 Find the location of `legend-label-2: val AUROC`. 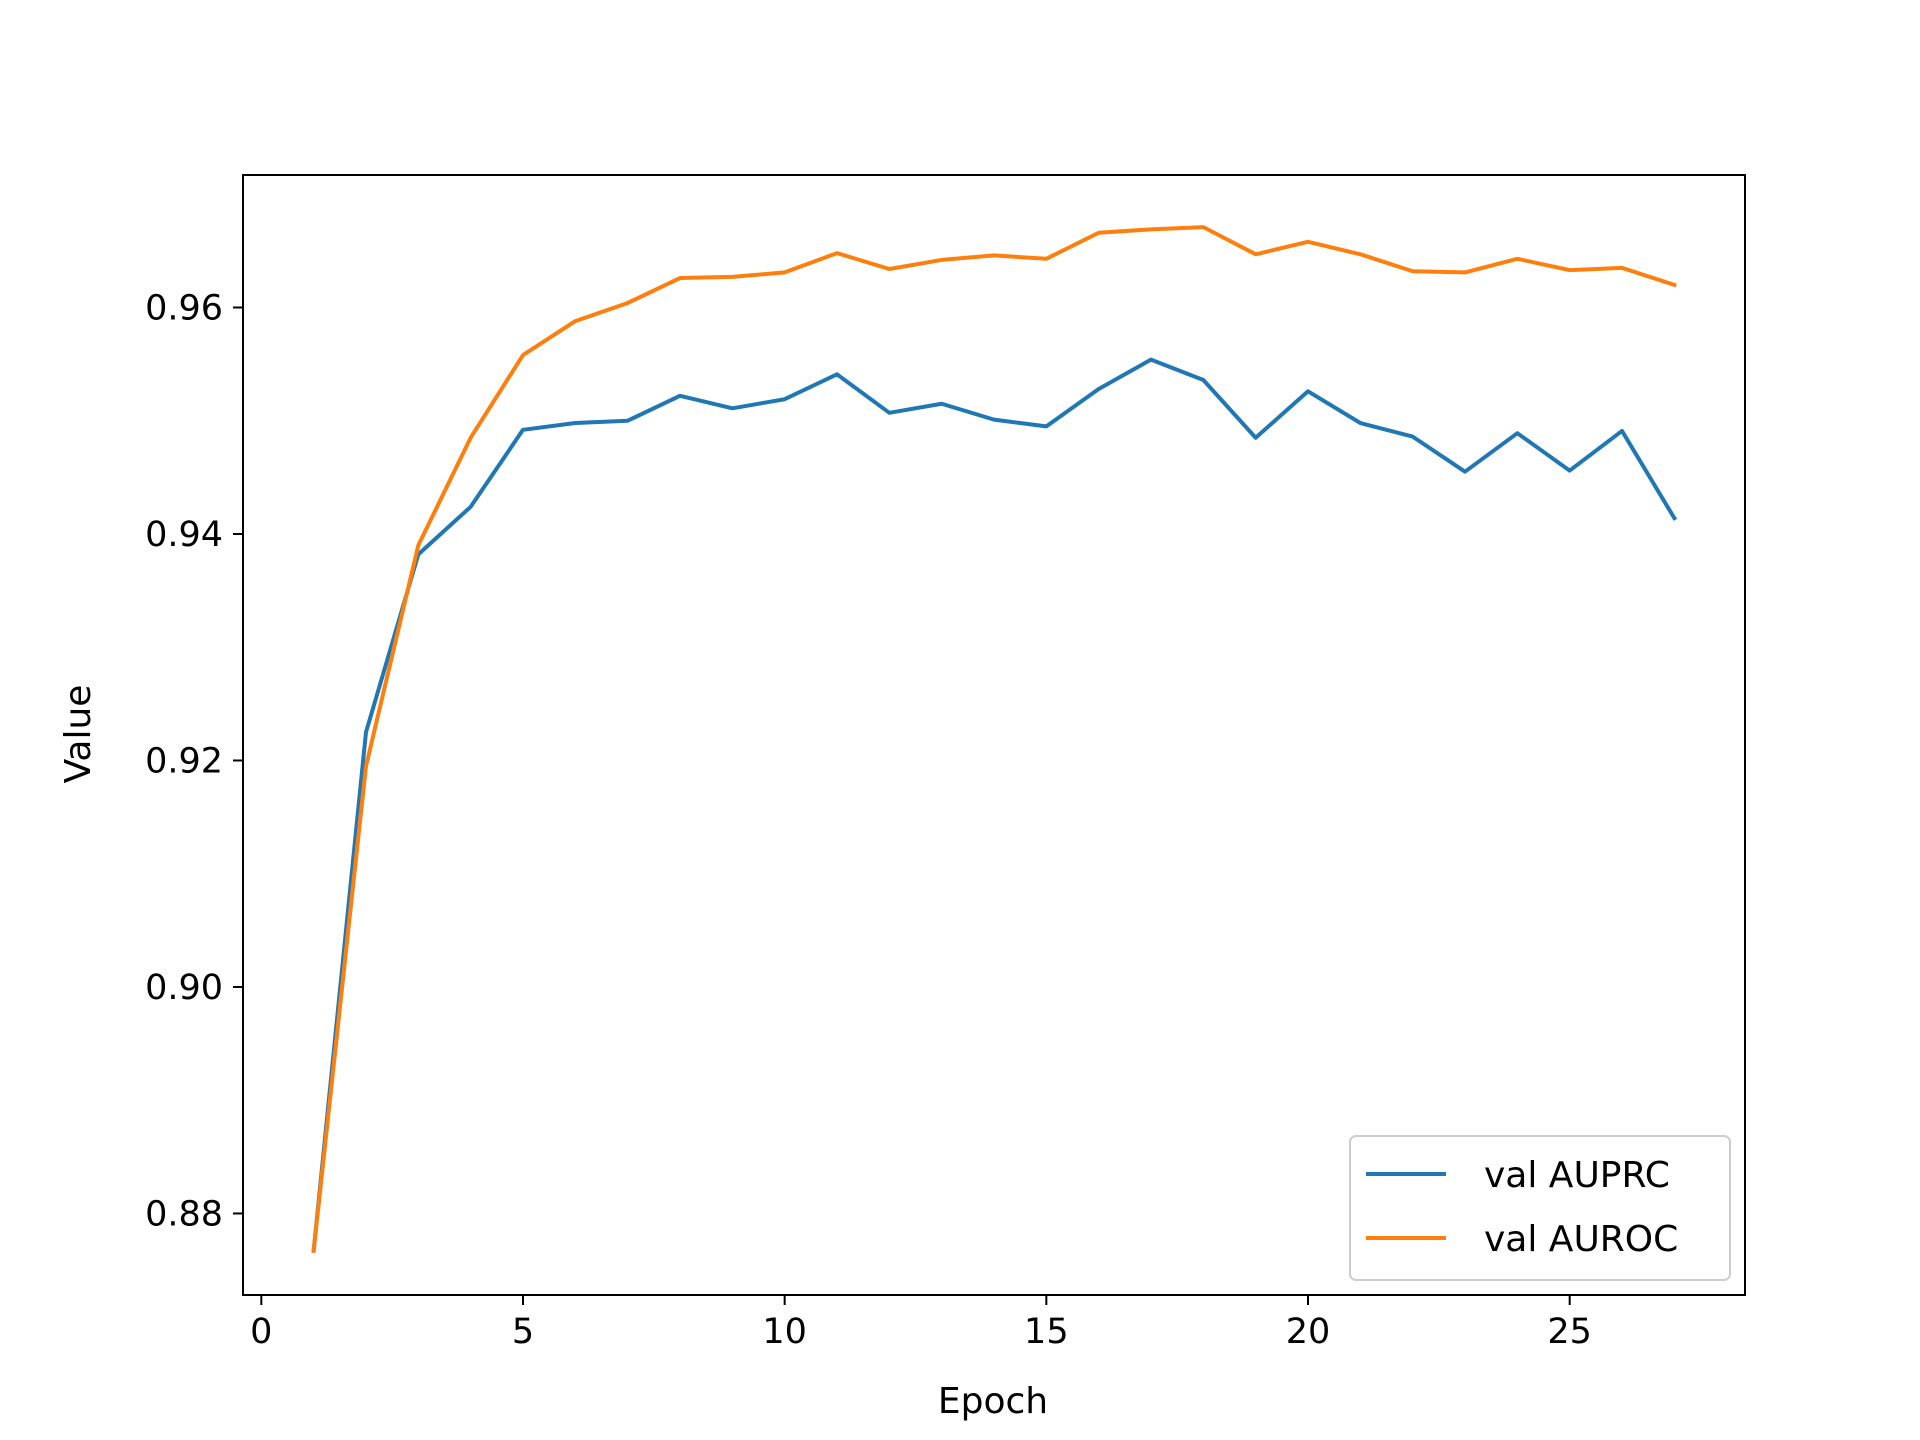

legend-label-2: val AUROC is located at coordinates (1581, 1239).